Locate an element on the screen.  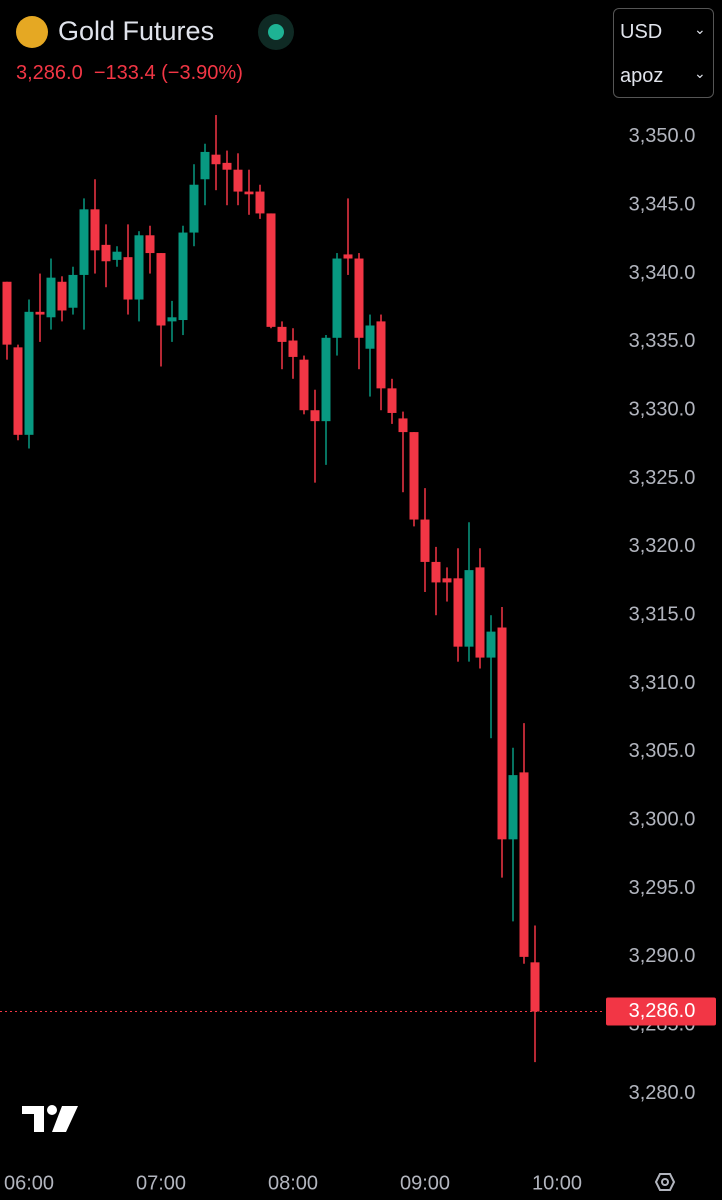
x-tick-label: 06:00 is located at coordinates (29, 1183).